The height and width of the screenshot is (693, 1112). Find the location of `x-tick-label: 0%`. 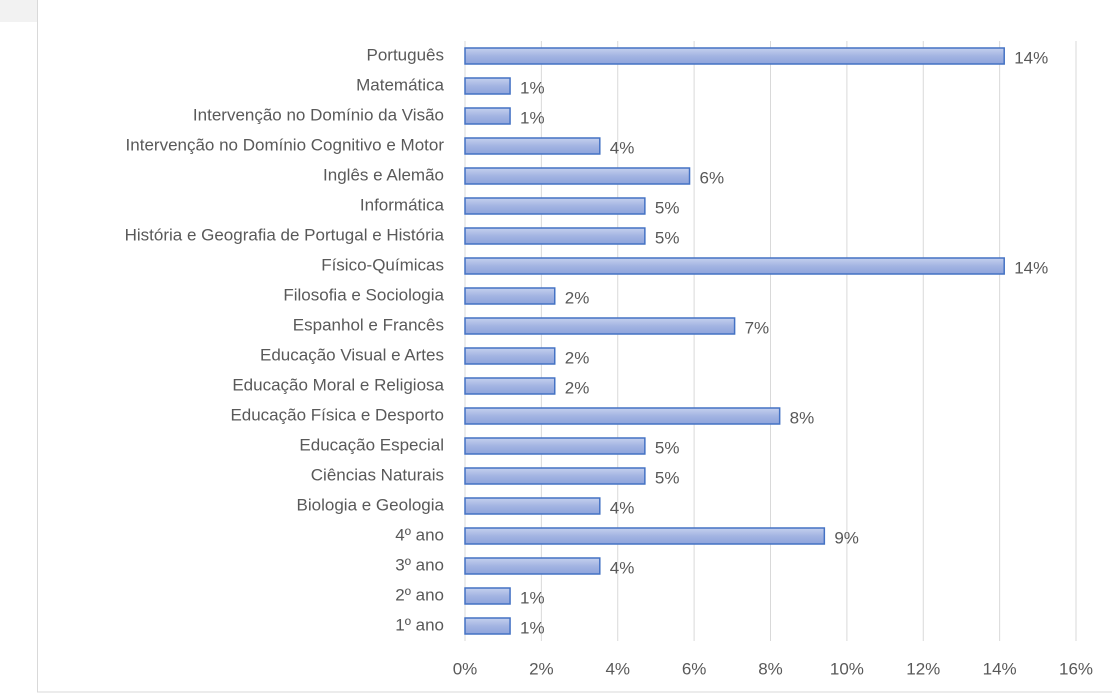

x-tick-label: 0% is located at coordinates (465, 668).